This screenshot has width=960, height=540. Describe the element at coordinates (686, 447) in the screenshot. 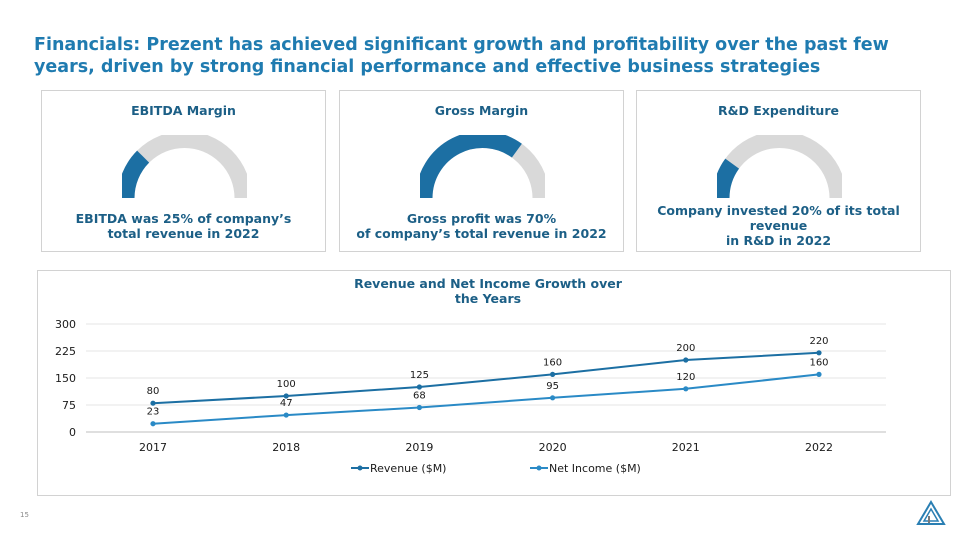

I see `x-tick-label: 2021` at that location.